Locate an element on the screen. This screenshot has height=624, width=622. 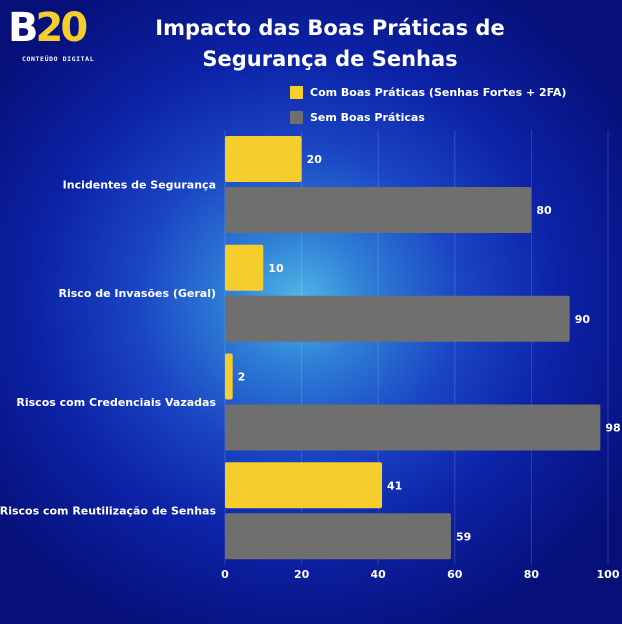
logo-mark: B20 is located at coordinates (48, 28).